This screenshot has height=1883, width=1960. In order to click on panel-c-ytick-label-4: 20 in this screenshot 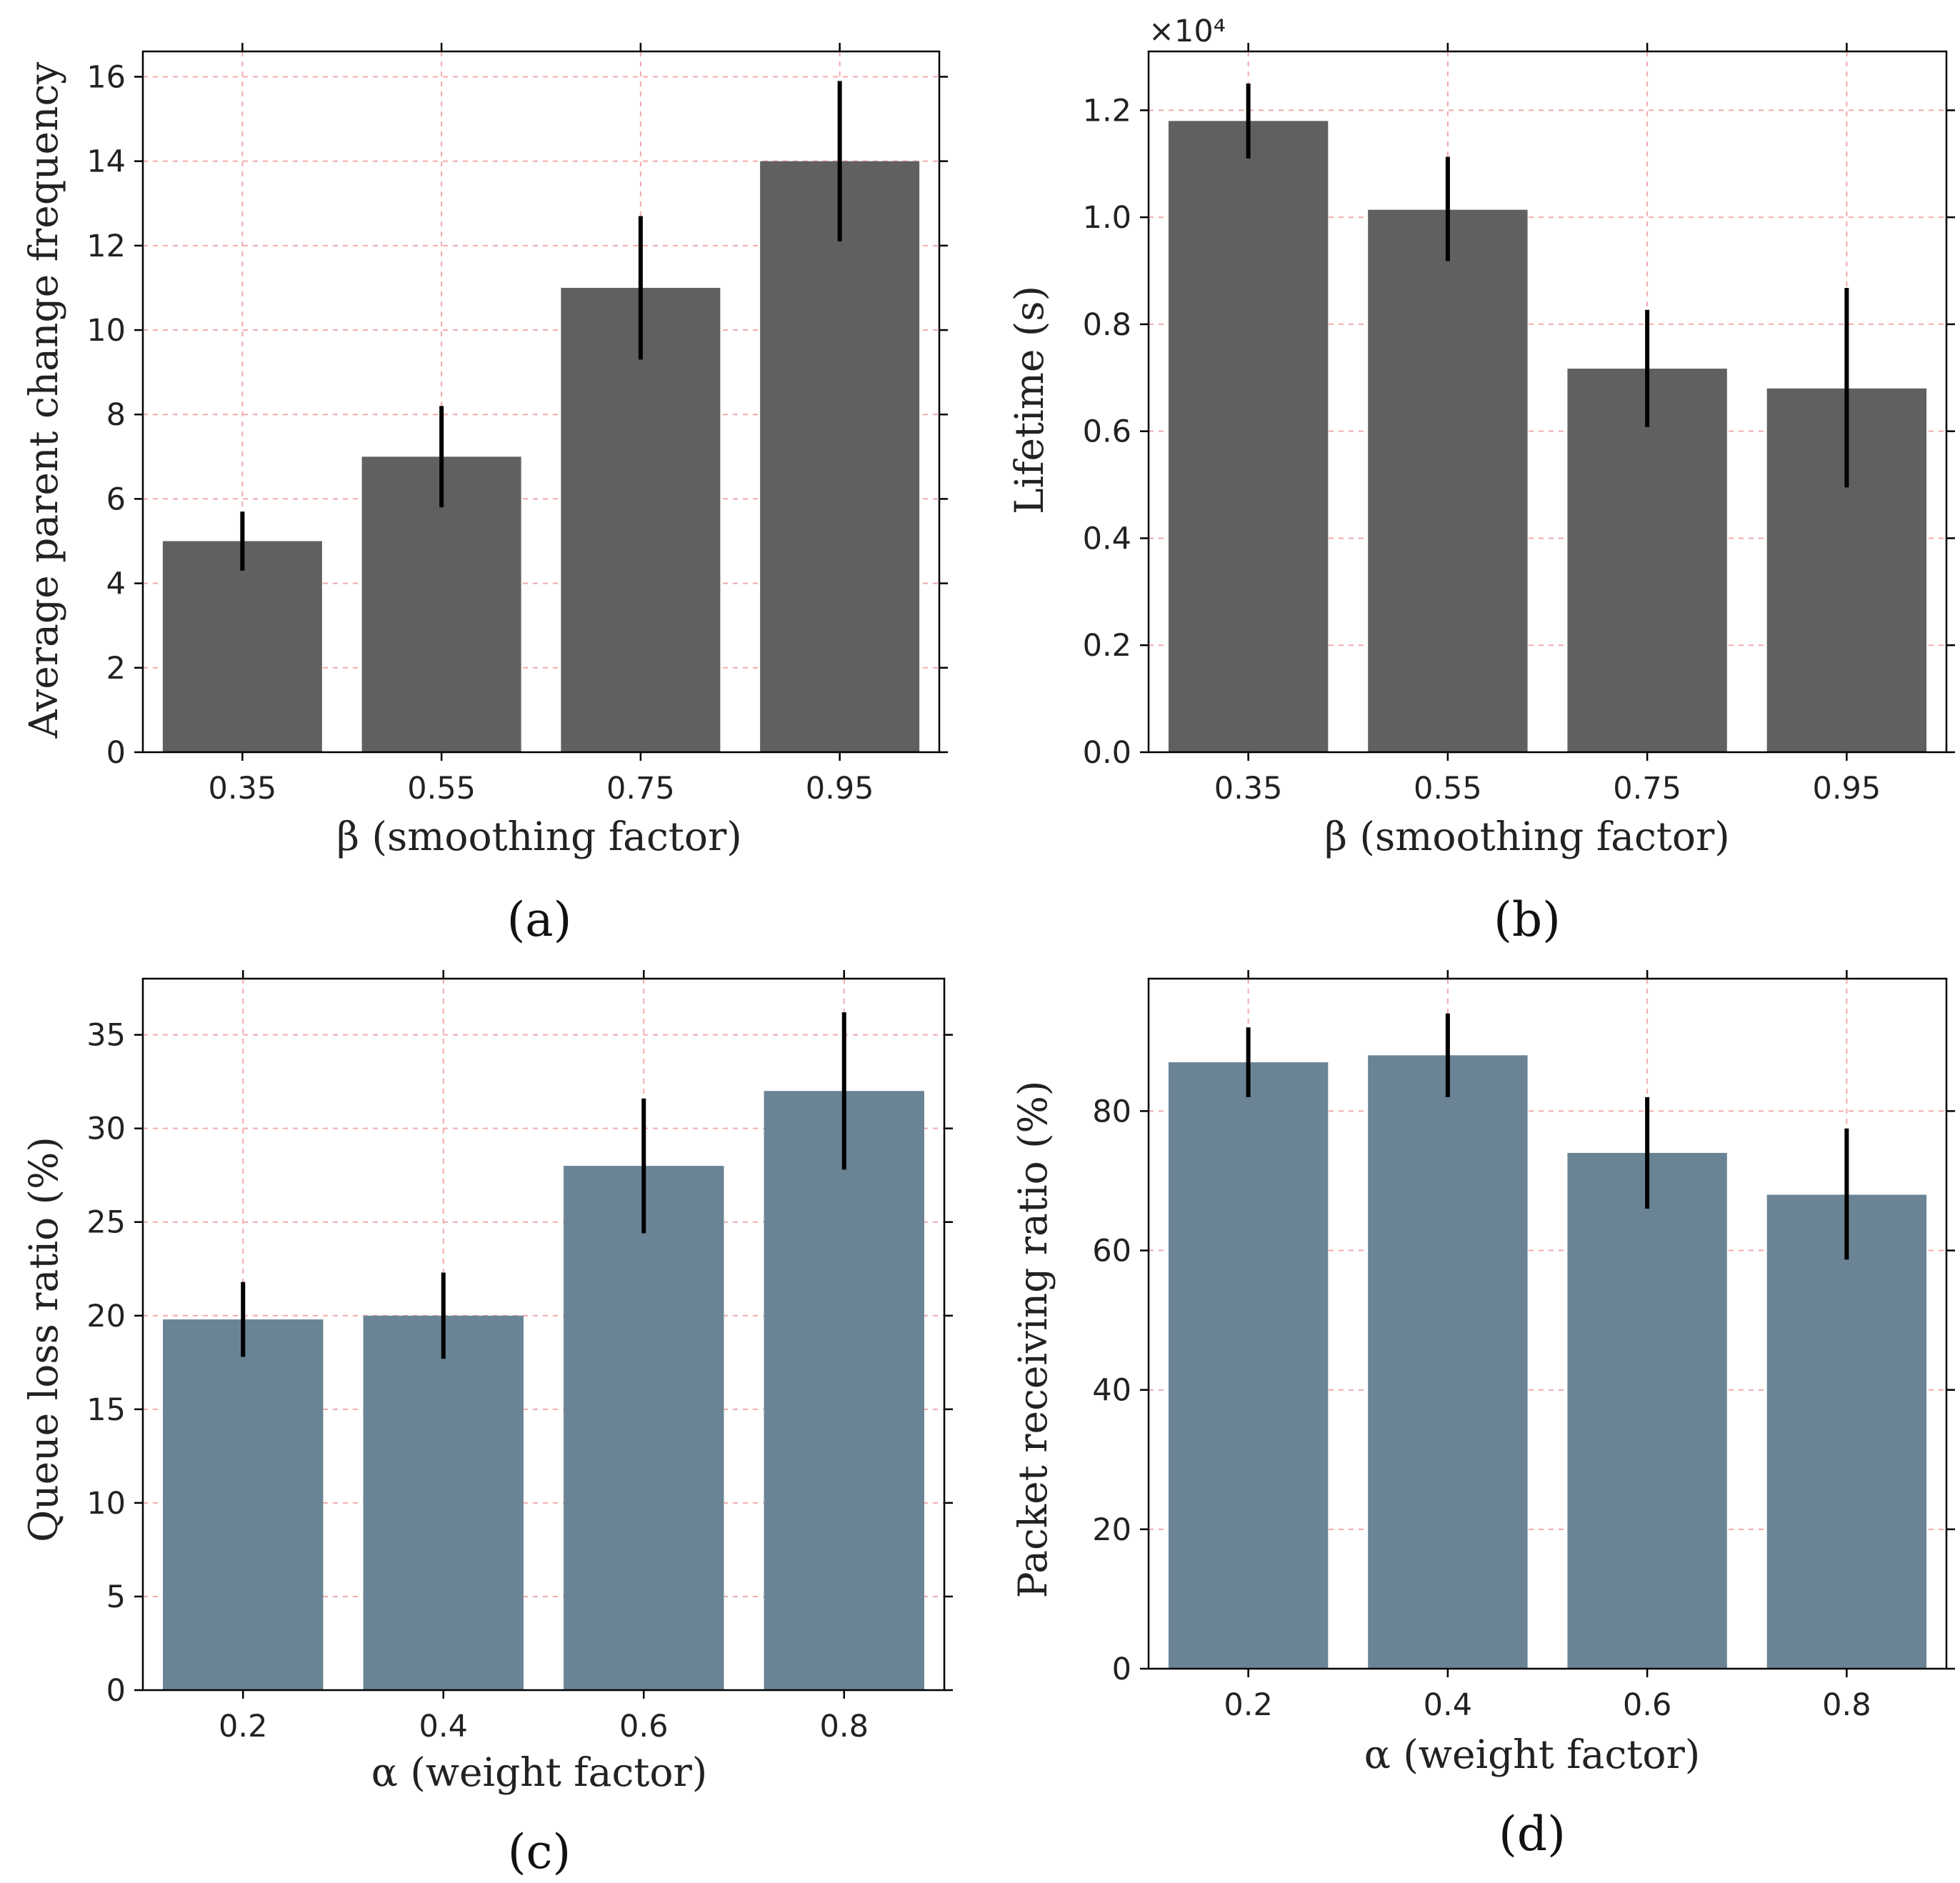, I will do `click(106, 1316)`.